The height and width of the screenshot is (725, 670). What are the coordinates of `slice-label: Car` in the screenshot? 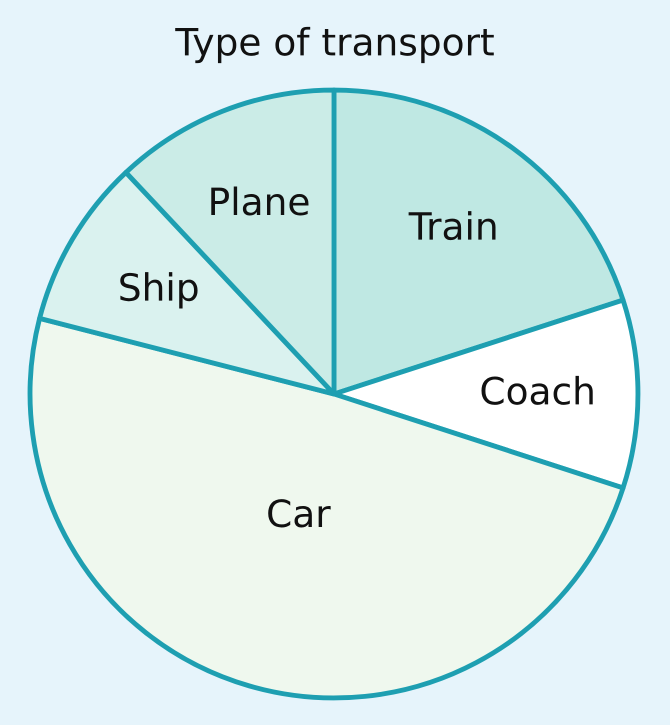 It's located at (299, 513).